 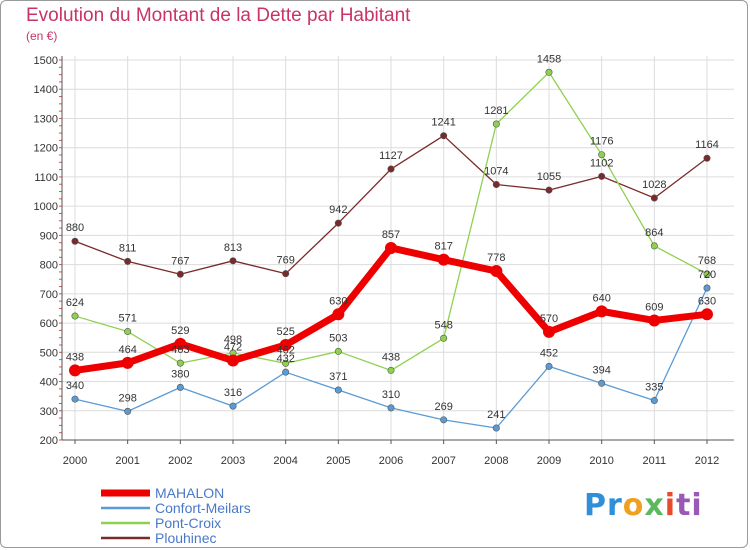 What do you see at coordinates (186, 538) in the screenshot?
I see `legend-label: Plouhinec` at bounding box center [186, 538].